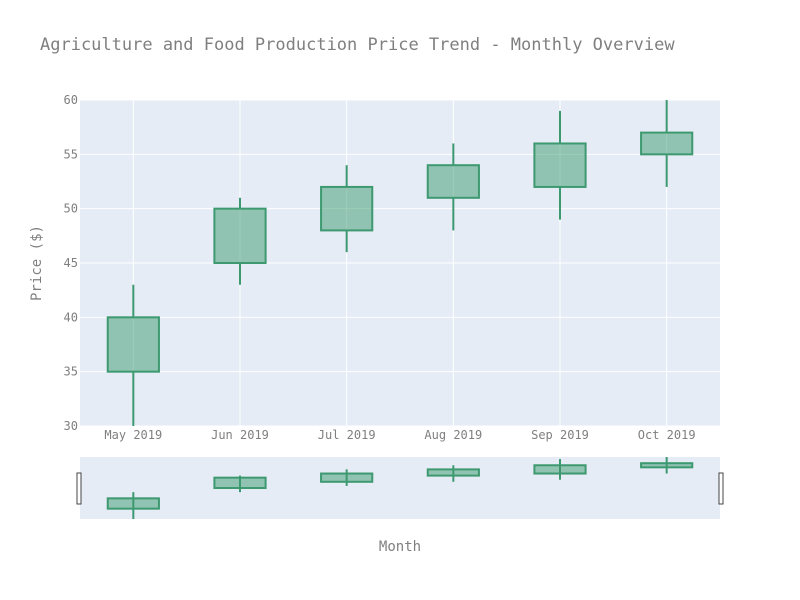 This screenshot has width=800, height=600. What do you see at coordinates (71, 209) in the screenshot?
I see `y-tick-label: 50` at bounding box center [71, 209].